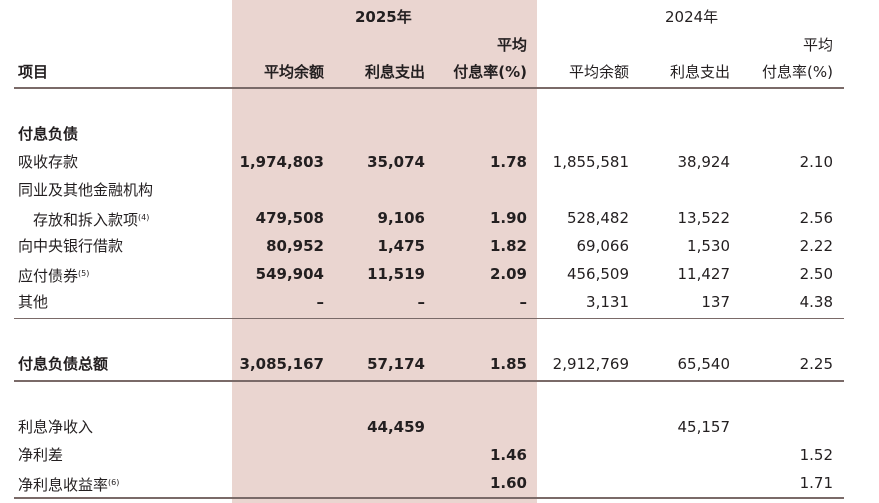  I want to click on table-cell: 1.46, so click(508, 455).